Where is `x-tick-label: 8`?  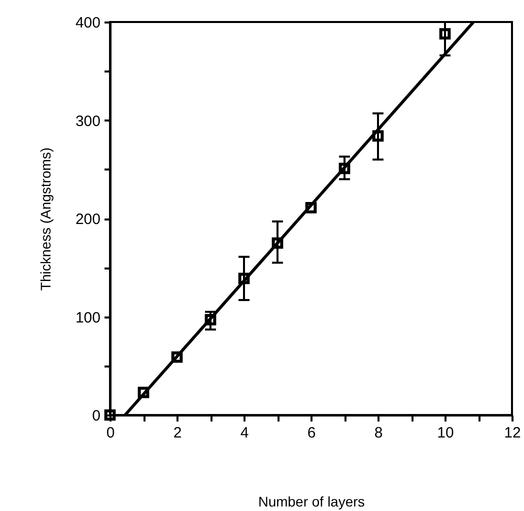 x-tick-label: 8 is located at coordinates (378, 433).